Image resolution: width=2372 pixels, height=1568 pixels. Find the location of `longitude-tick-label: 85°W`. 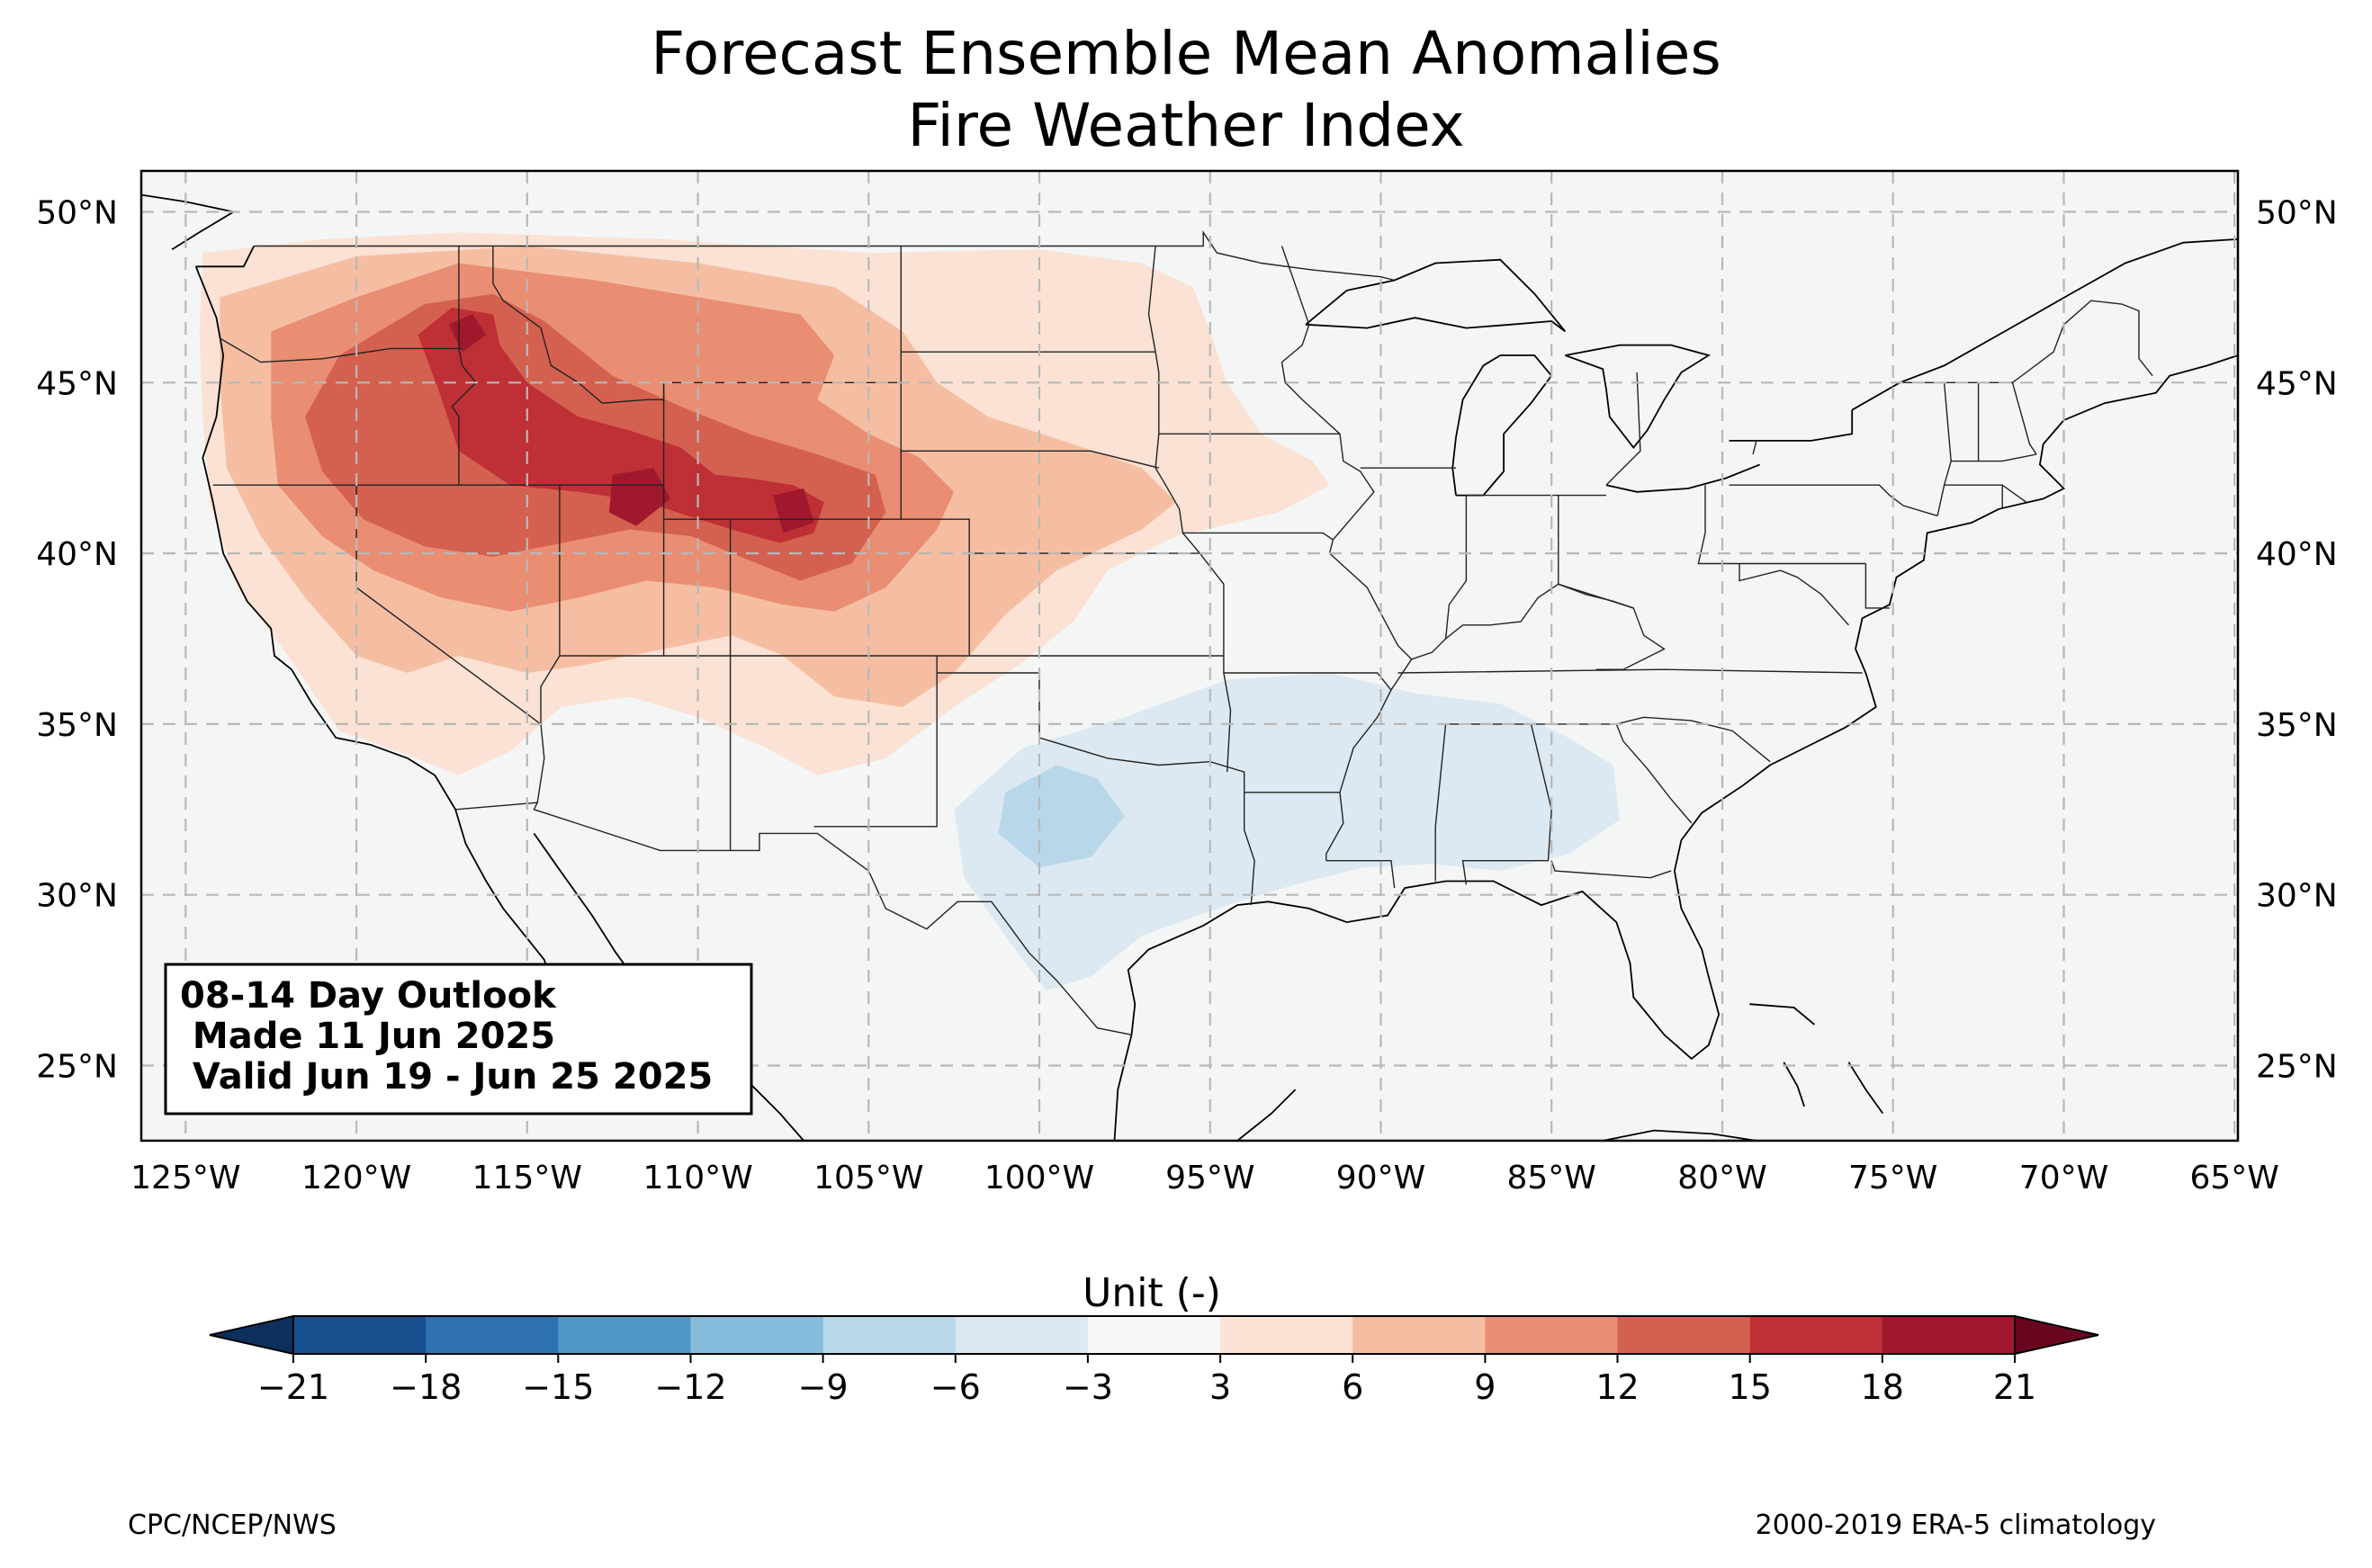

longitude-tick-label: 85°W is located at coordinates (1550, 1178).